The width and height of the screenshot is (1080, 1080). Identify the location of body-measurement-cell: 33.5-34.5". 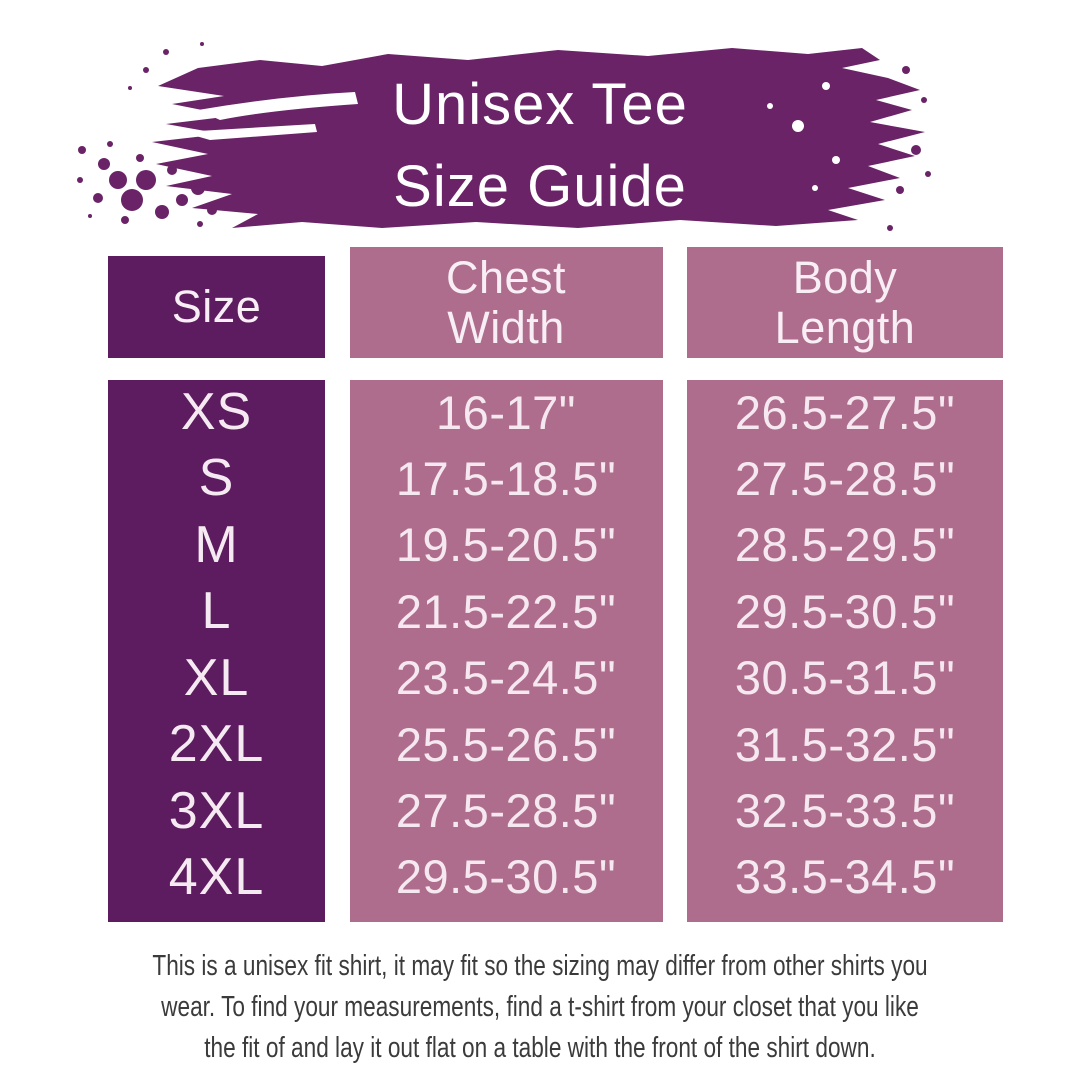
(845, 877).